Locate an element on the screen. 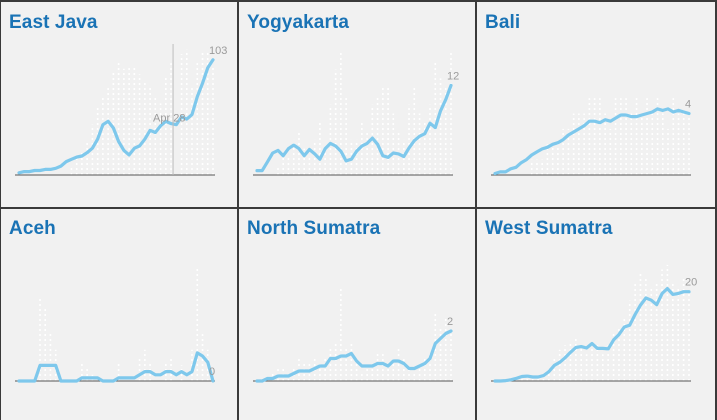 The width and height of the screenshot is (717, 420). chart-north-sumatra: 2 is located at coordinates (353, 335).